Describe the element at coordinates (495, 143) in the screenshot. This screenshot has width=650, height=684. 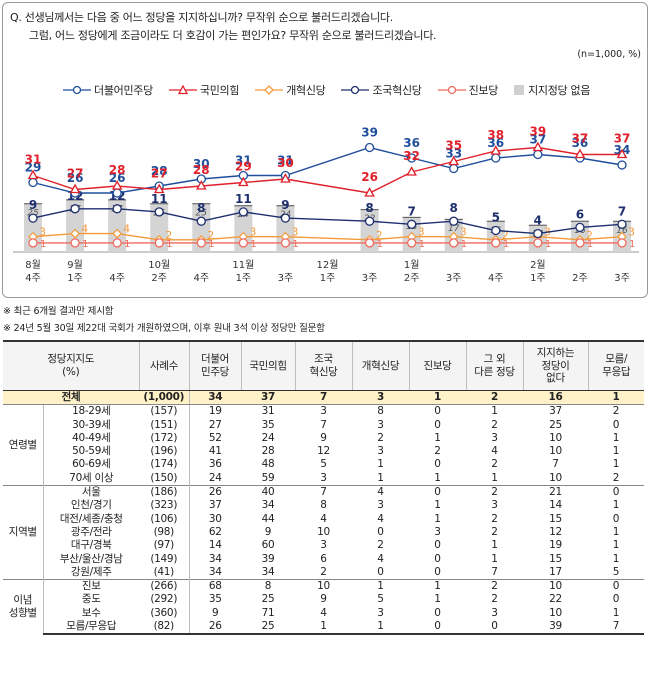
I see `data-label-dem-11: 36` at that location.